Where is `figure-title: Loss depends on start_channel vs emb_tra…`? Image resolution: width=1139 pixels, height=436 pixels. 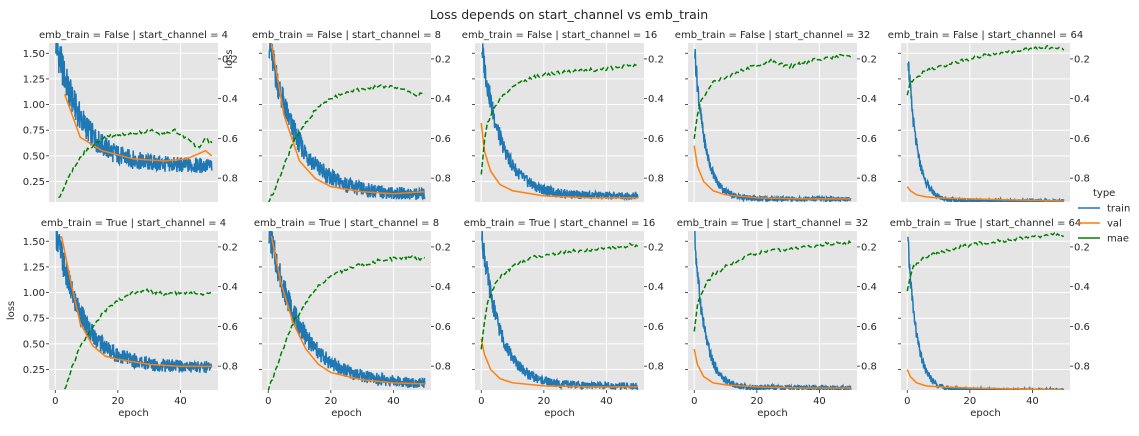 figure-title: Loss depends on start_channel vs emb_tra… is located at coordinates (569, 14).